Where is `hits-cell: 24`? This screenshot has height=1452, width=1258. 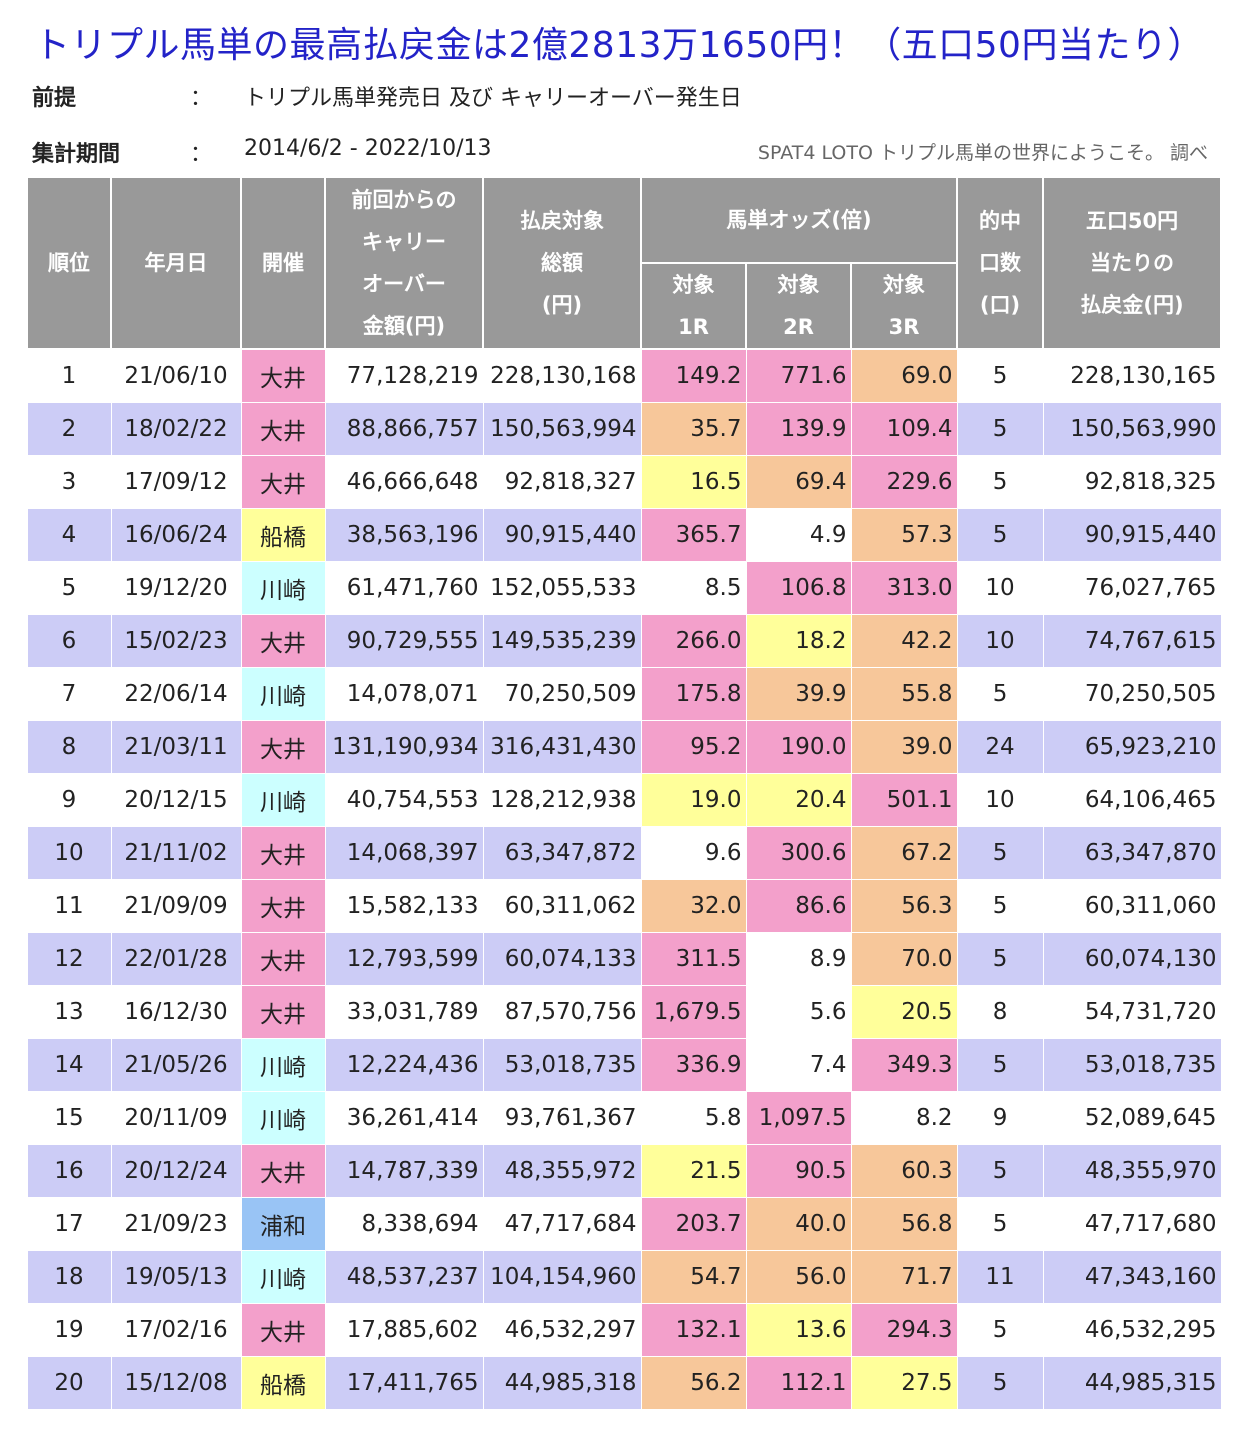
hits-cell: 24 is located at coordinates (1000, 747).